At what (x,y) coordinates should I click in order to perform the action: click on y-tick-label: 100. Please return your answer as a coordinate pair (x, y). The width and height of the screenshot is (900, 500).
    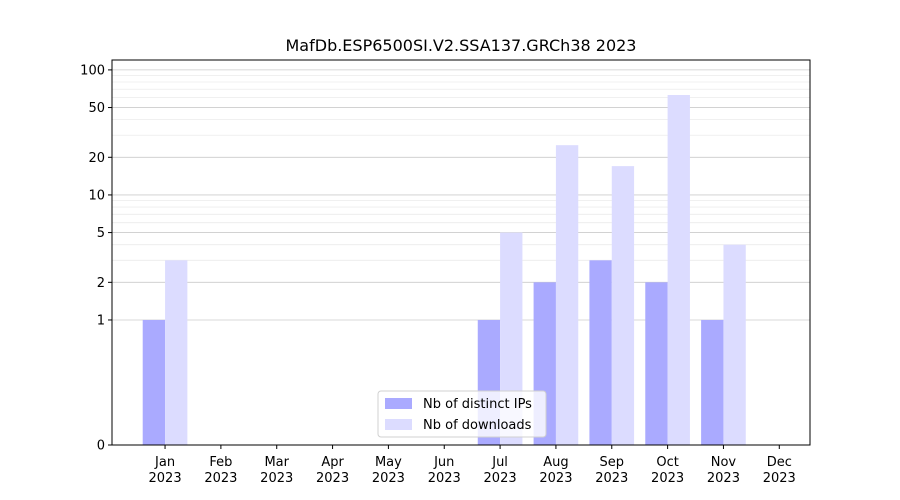
    Looking at the image, I should click on (92, 70).